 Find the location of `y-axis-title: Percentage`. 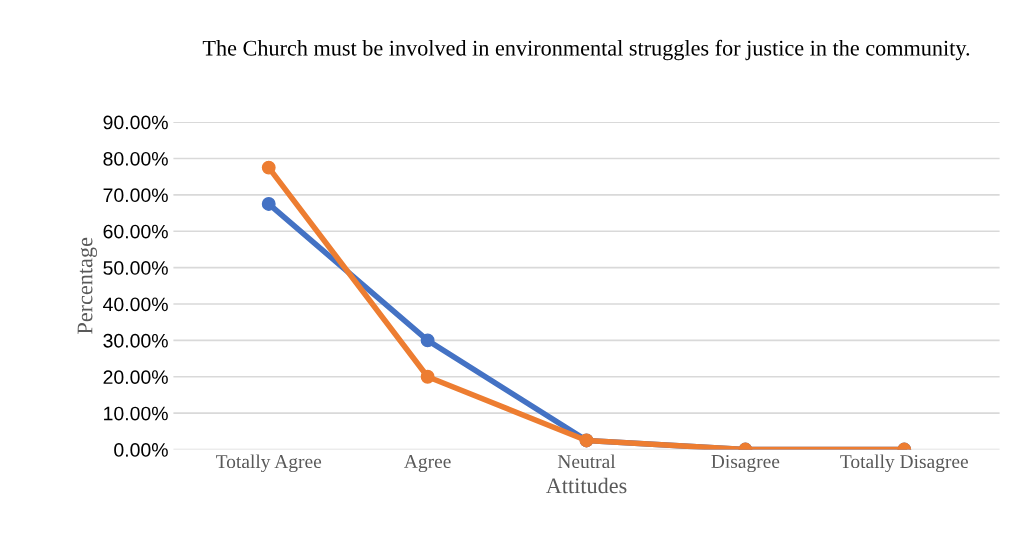

y-axis-title: Percentage is located at coordinates (87, 285).